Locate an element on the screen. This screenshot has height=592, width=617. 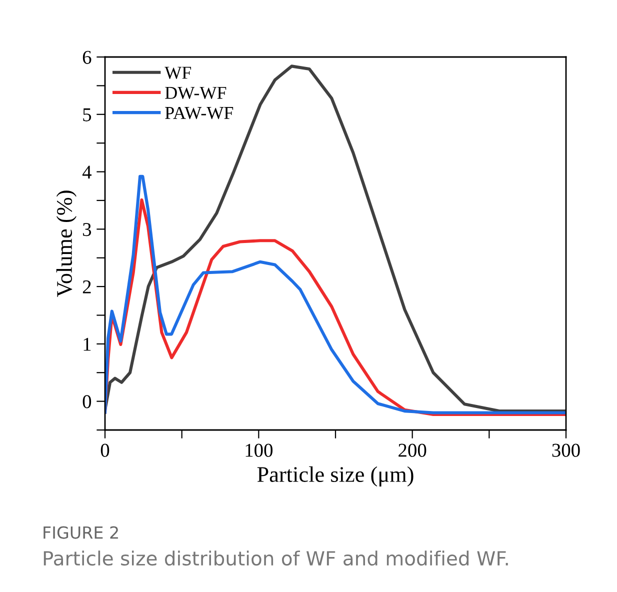
caption: FIGURE 2 is located at coordinates (81, 532).